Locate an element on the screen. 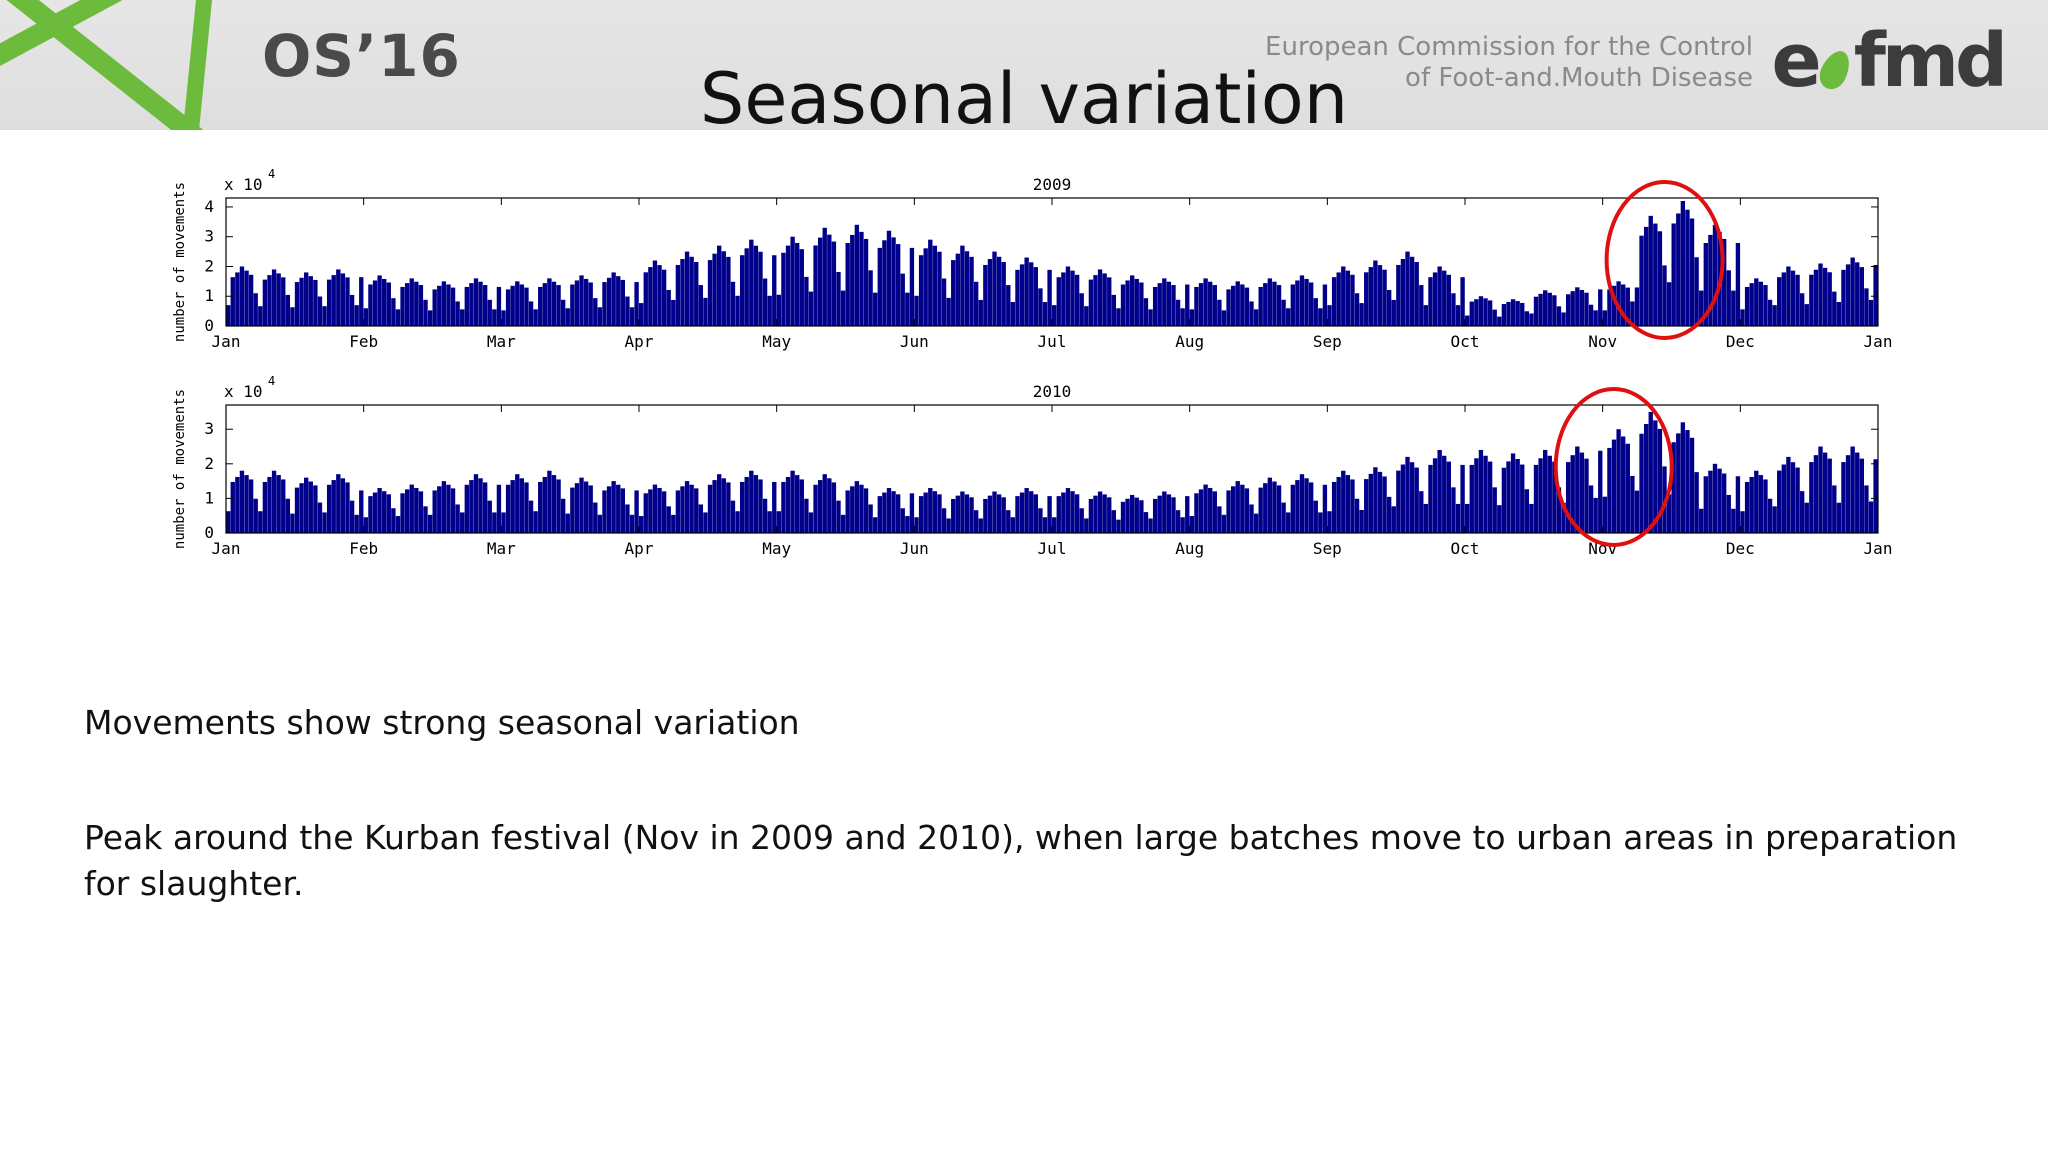 This screenshot has width=2048, height=1152. x-tick-label: Dec is located at coordinates (1740, 548).